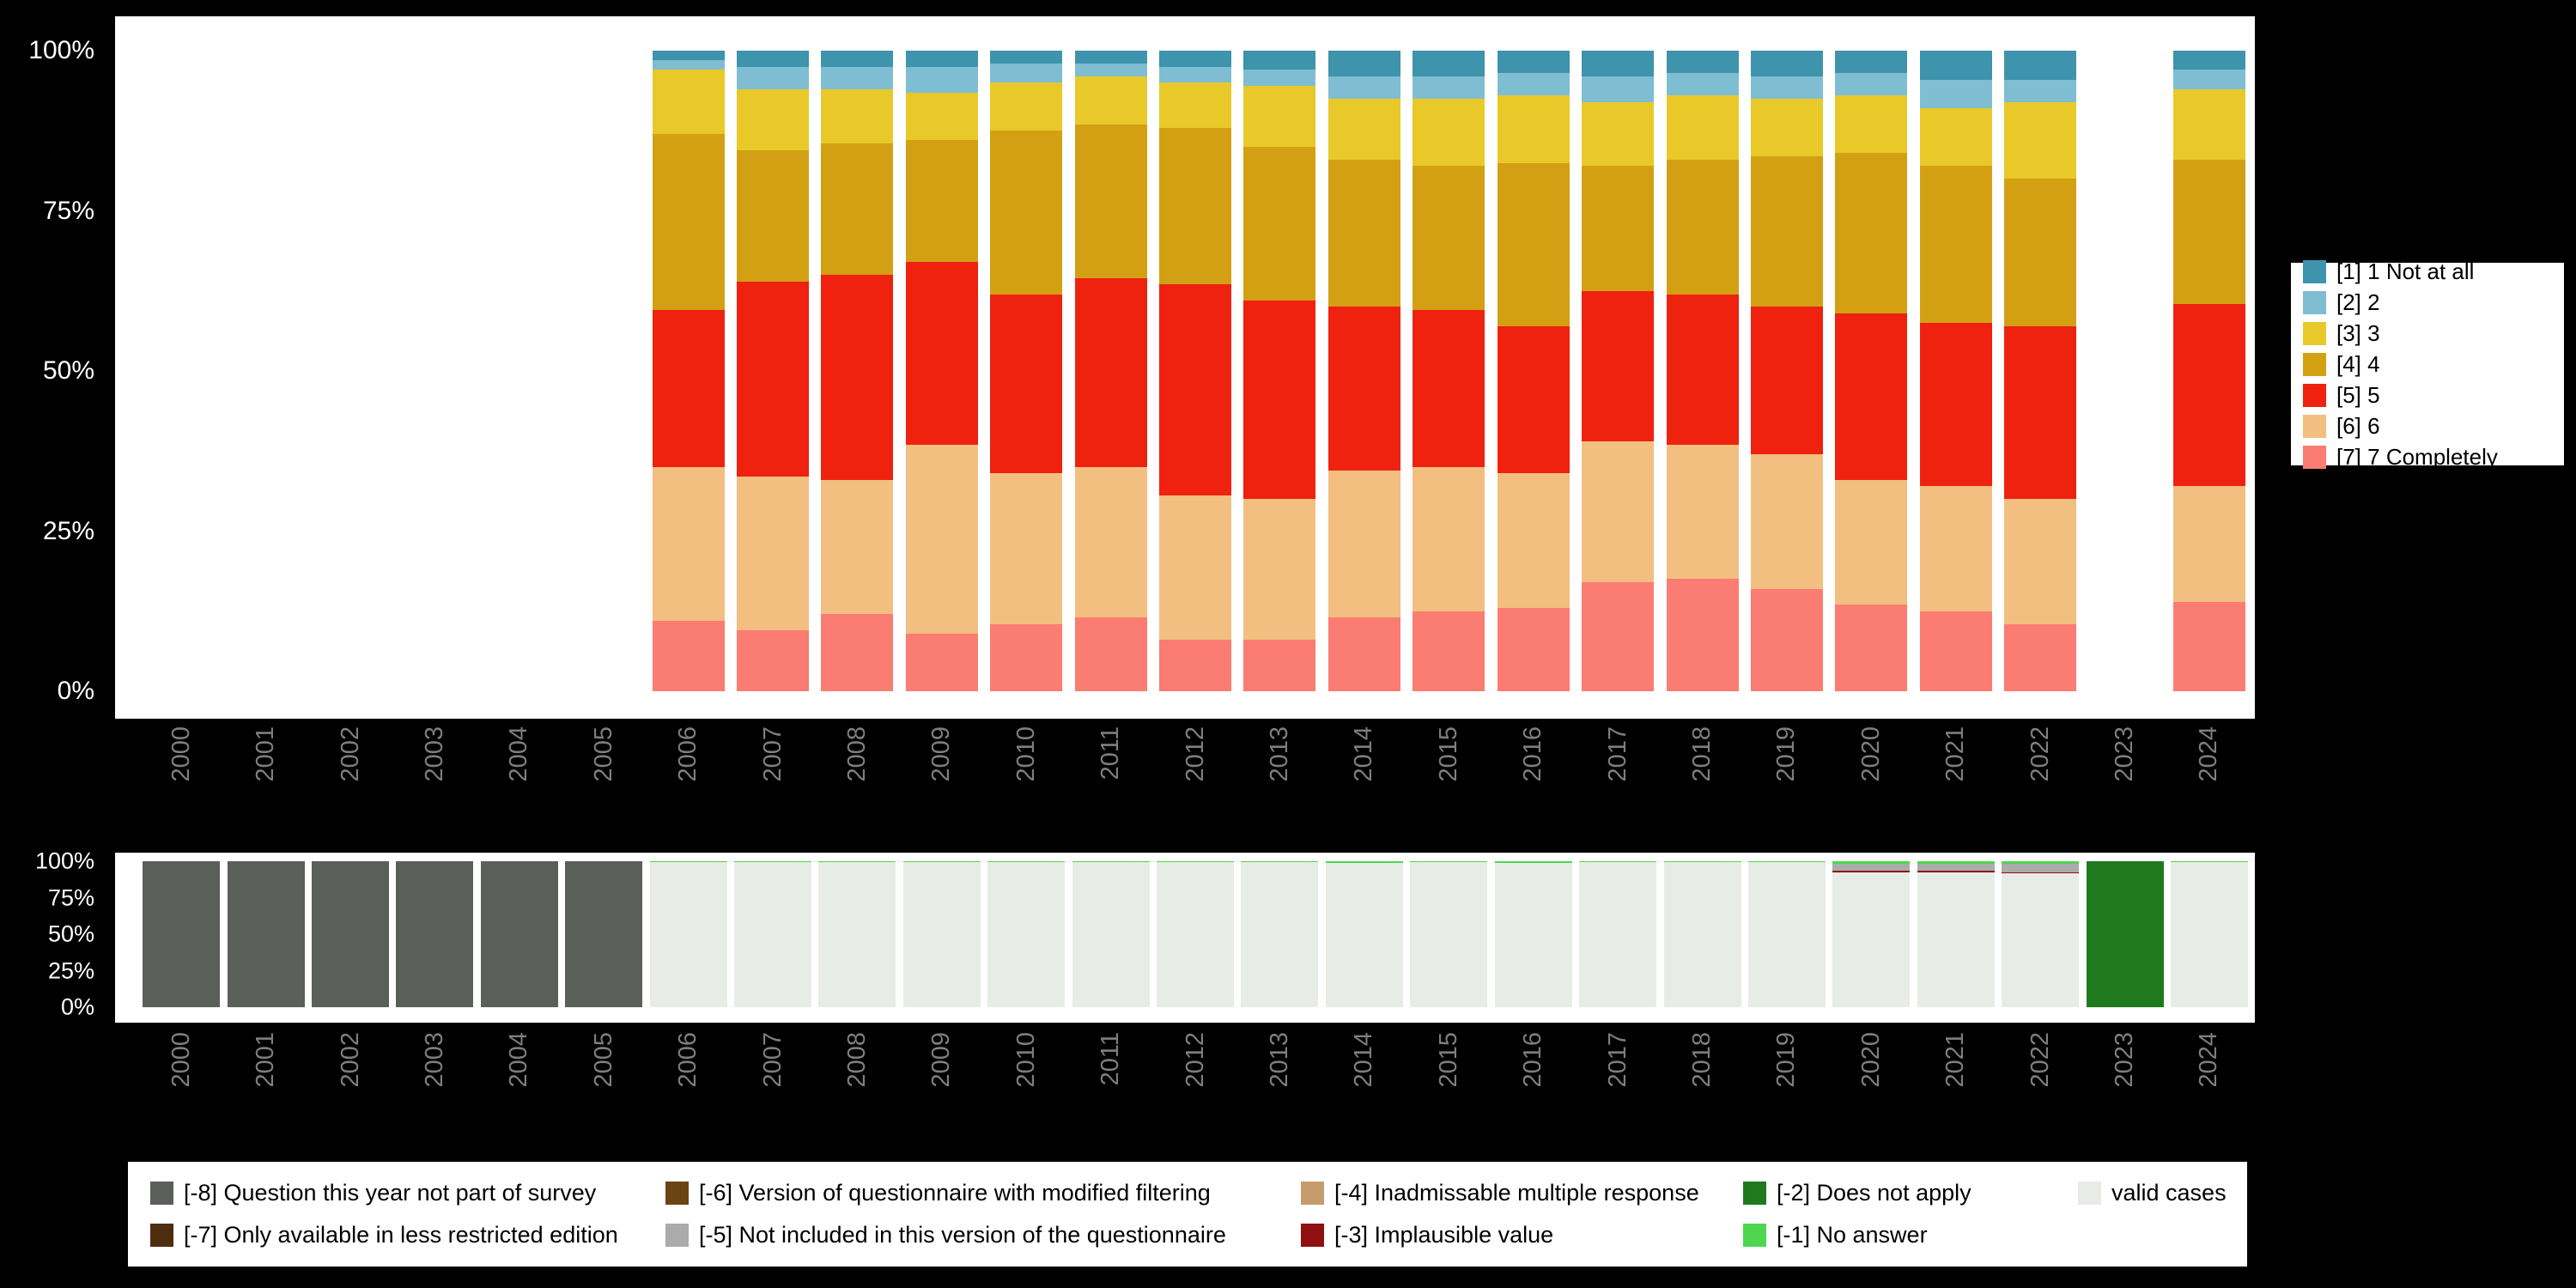 The height and width of the screenshot is (1288, 2576). Describe the element at coordinates (1522, 1193) in the screenshot. I see `legend-entry--4: [-4] Inadmissable multiple response` at that location.